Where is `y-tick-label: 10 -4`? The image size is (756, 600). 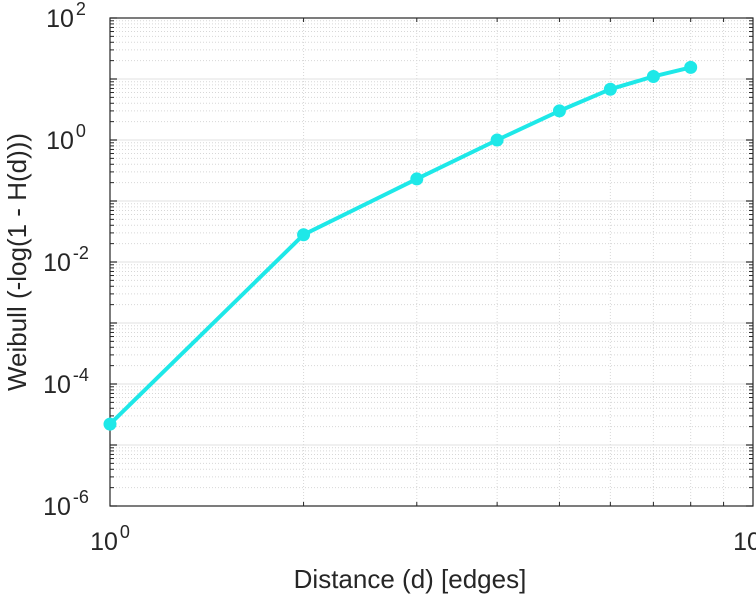
y-tick-label: 10 -4 is located at coordinates (66, 382).